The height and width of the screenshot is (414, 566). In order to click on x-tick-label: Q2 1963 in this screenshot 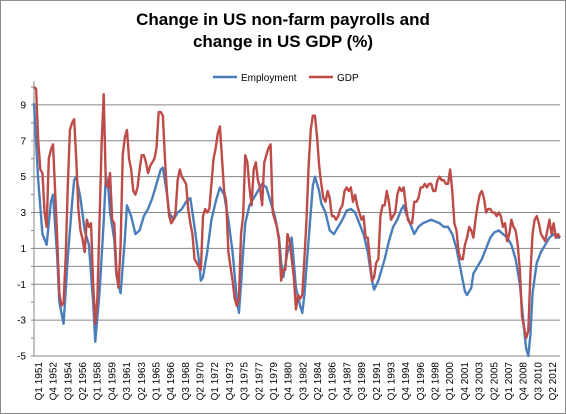, I will do `click(142, 381)`.